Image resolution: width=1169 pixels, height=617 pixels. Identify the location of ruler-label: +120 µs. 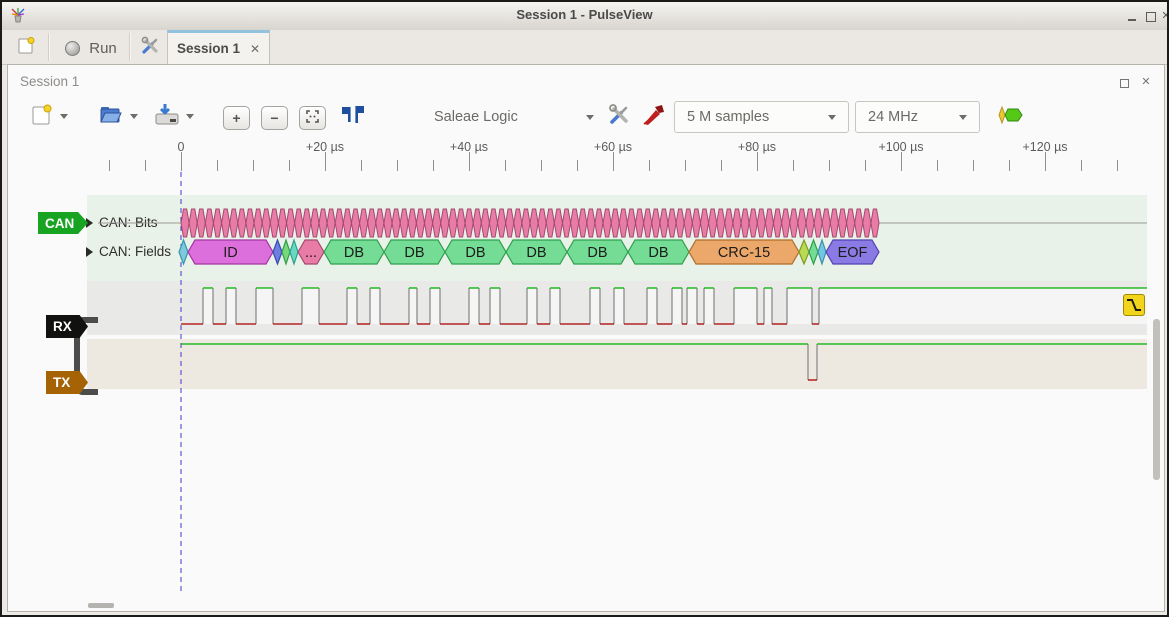
(1045, 147).